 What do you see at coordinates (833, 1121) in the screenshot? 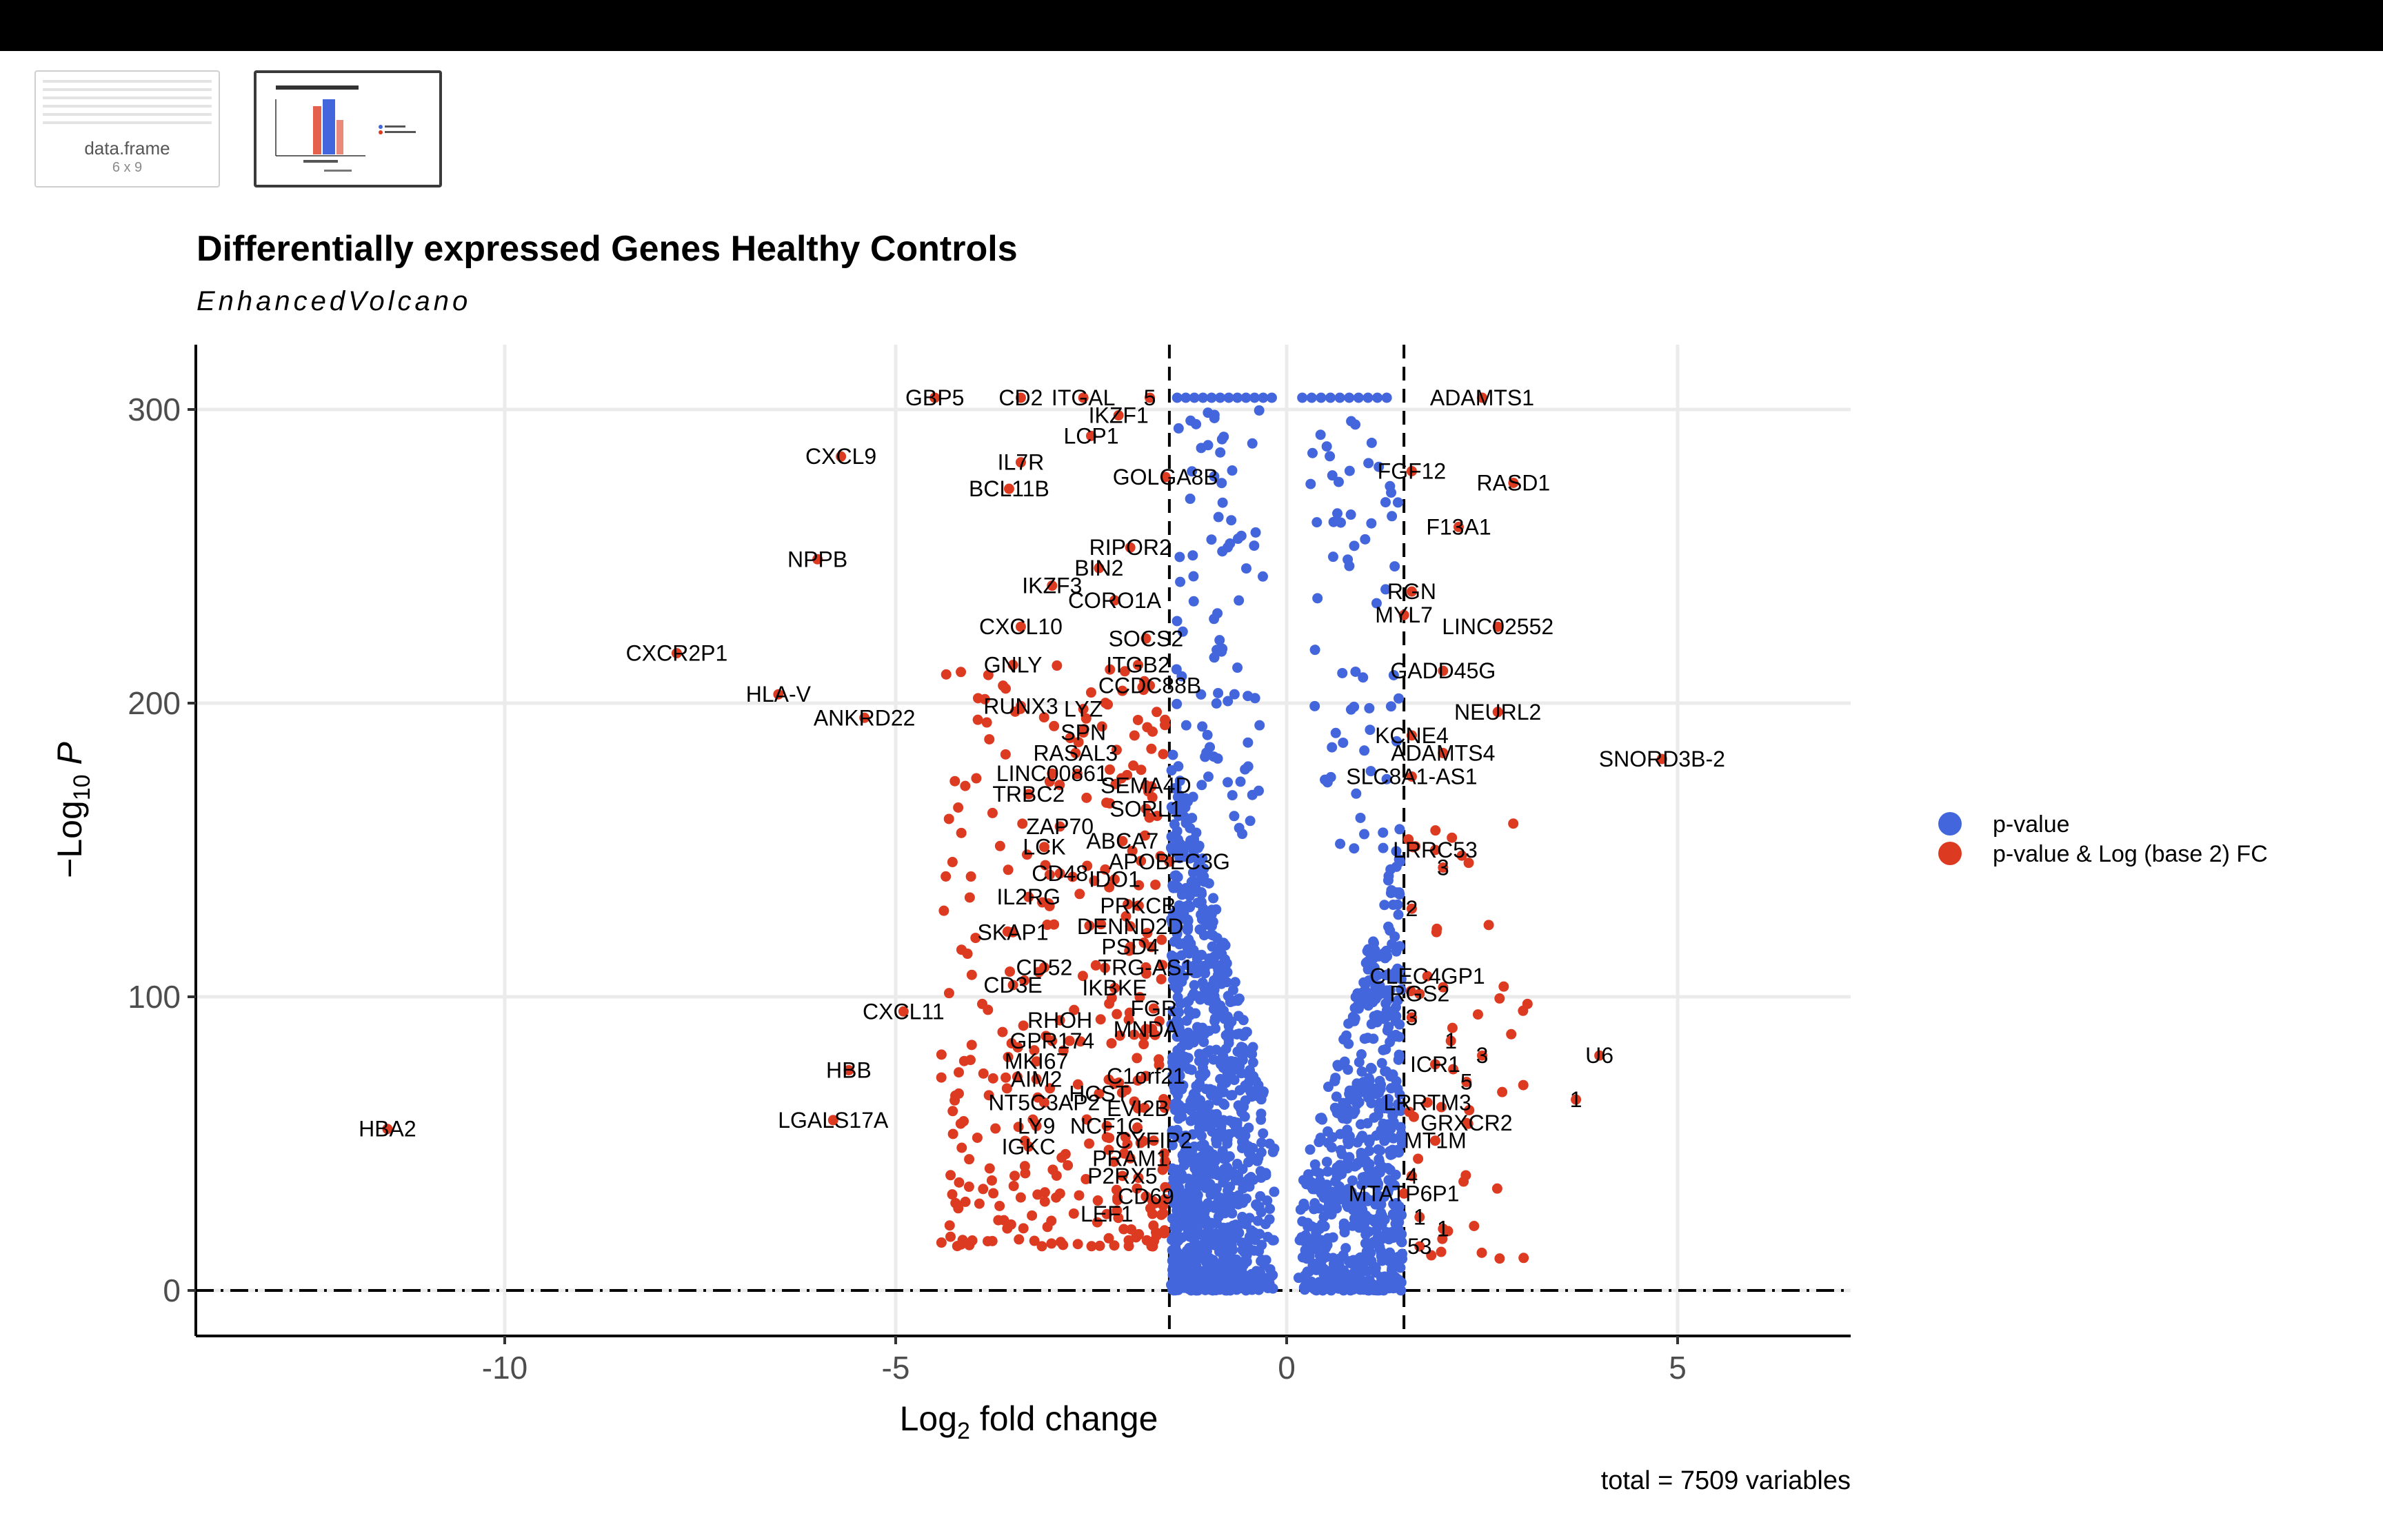
I see `gene-label: LGALS17A` at bounding box center [833, 1121].